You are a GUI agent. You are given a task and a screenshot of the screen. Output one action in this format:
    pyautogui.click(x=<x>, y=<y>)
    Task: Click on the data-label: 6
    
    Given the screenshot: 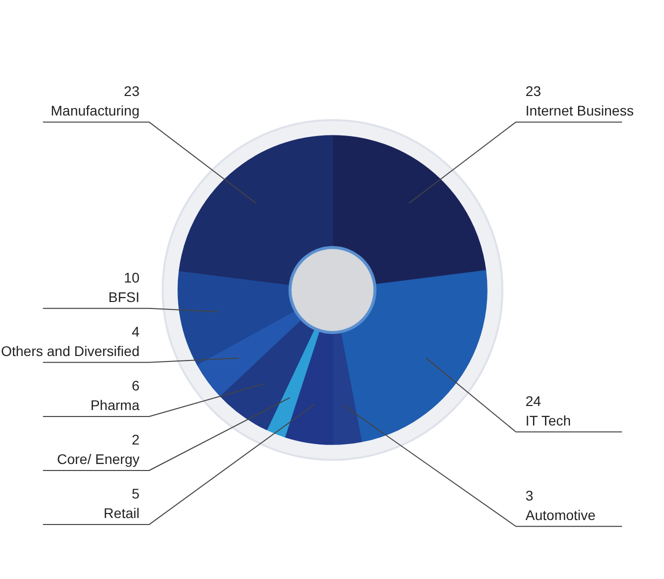 What is the action you would take?
    pyautogui.click(x=136, y=386)
    